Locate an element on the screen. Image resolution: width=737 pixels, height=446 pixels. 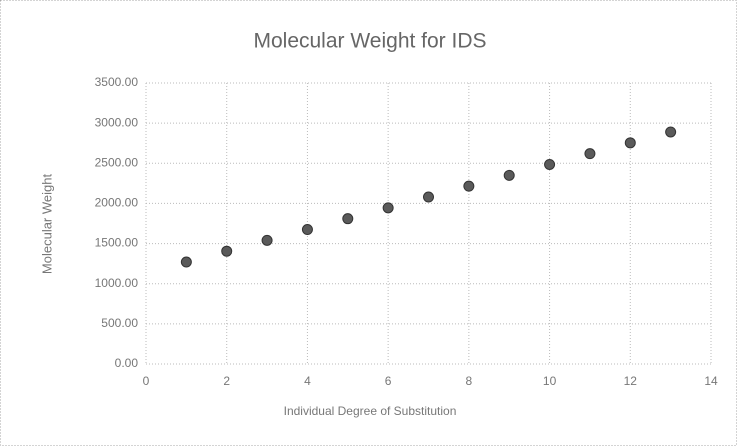
y-tick-label: 0.00 is located at coordinates (127, 363).